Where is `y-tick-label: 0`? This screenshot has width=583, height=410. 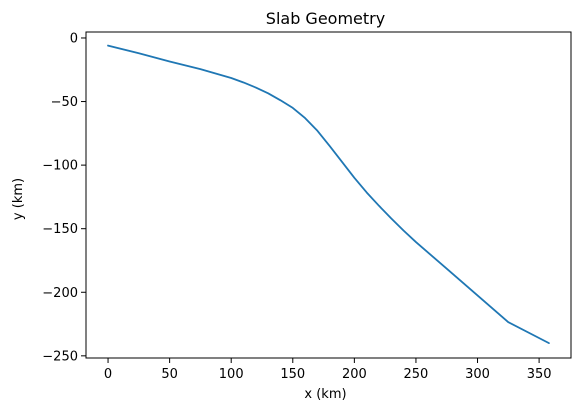
y-tick-label: 0 is located at coordinates (74, 38).